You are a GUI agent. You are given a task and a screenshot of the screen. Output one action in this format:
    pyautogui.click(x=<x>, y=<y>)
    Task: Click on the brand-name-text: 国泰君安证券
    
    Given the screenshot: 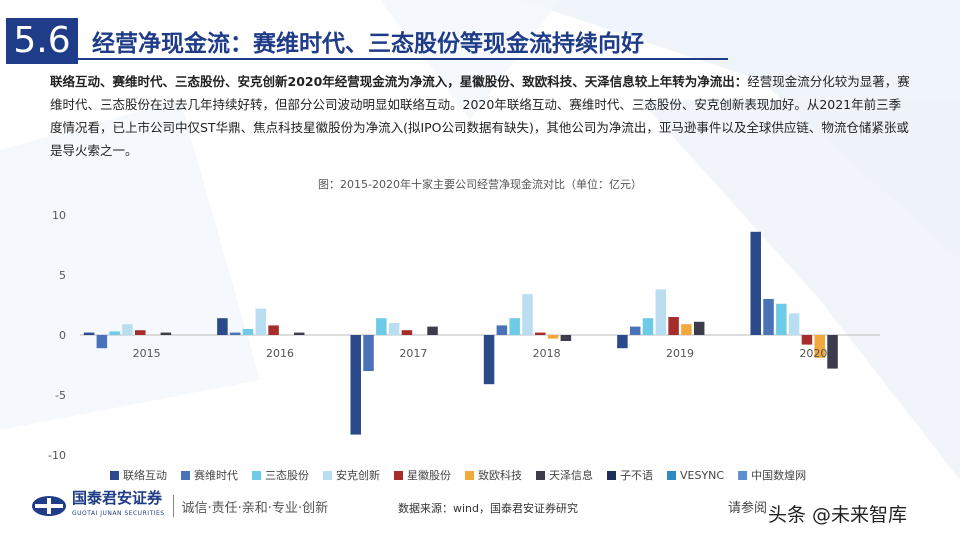 What is the action you would take?
    pyautogui.click(x=117, y=498)
    